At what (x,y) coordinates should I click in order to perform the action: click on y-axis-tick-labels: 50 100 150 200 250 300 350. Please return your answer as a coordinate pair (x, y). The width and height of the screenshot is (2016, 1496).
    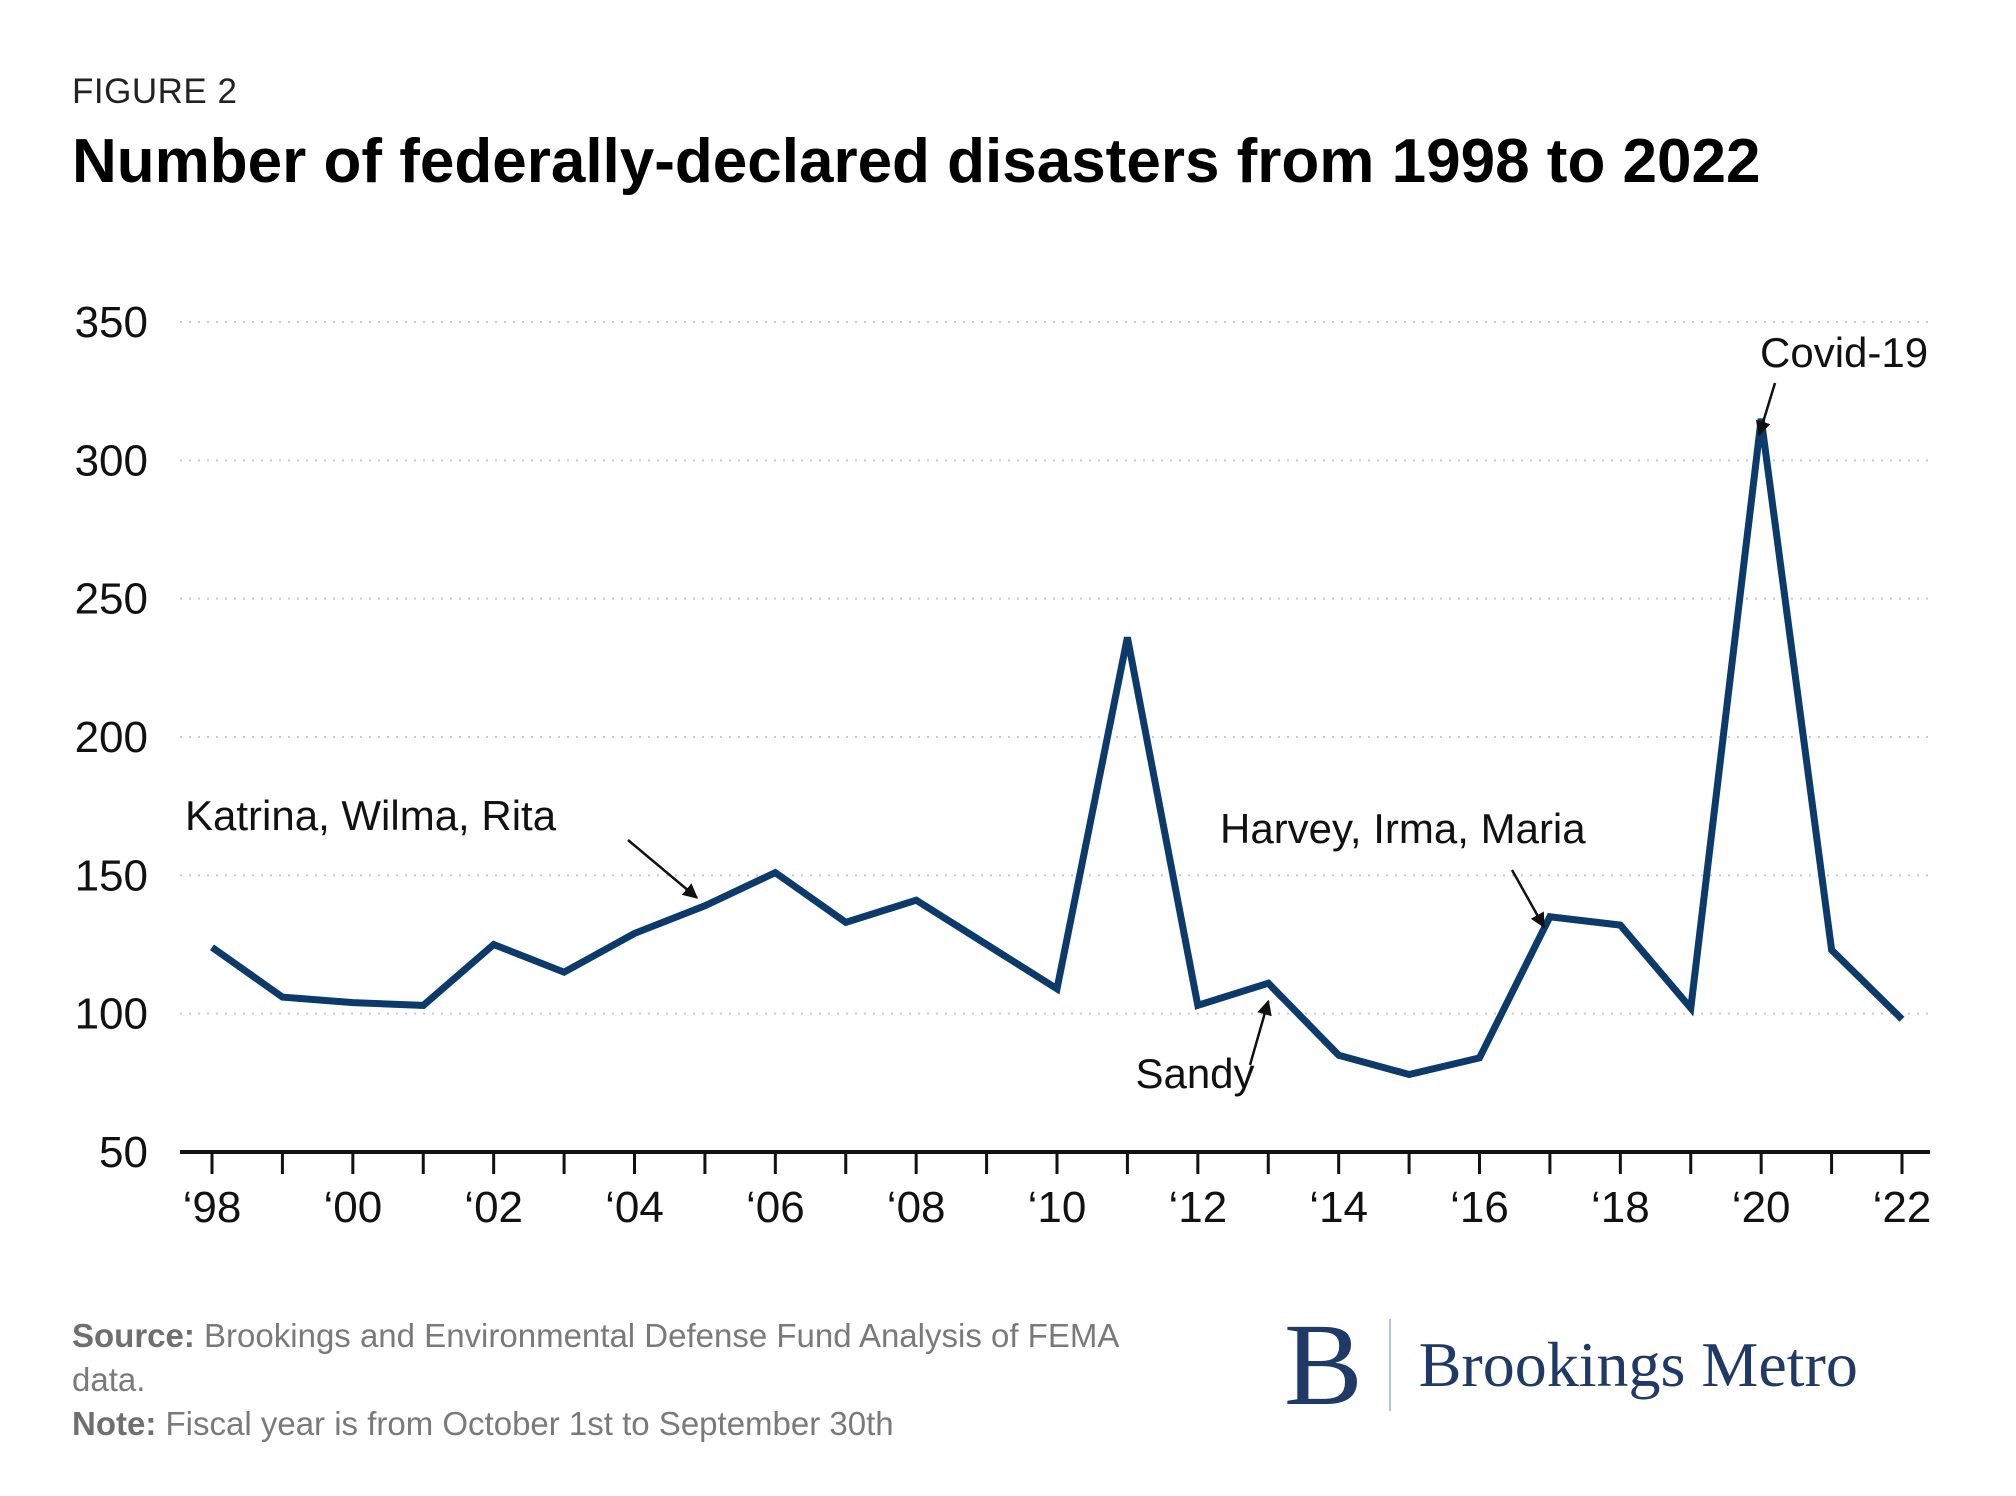
    Looking at the image, I should click on (111, 737).